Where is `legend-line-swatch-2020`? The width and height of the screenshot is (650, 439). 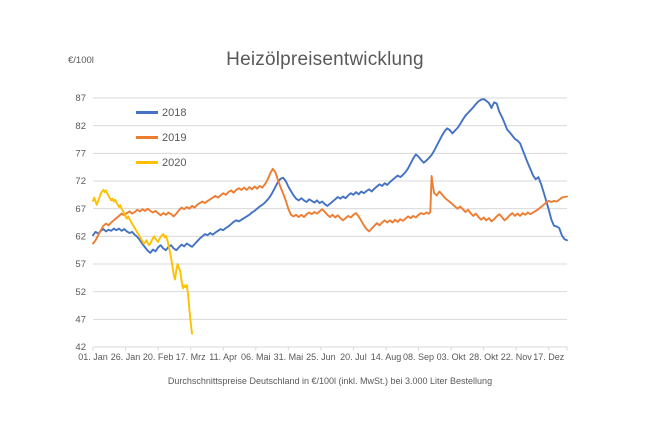 legend-line-swatch-2020 is located at coordinates (147, 162).